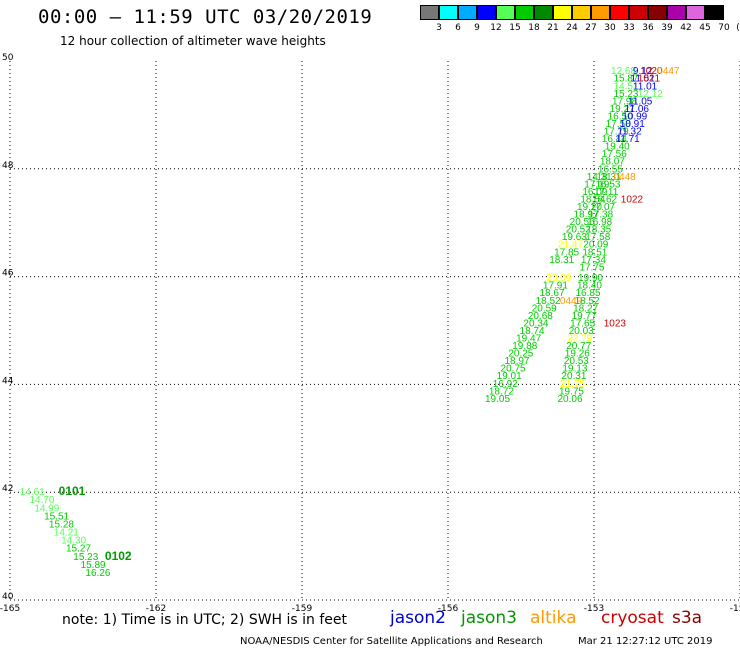 The height and width of the screenshot is (650, 740). I want to click on wave-height-point: 18.27, so click(585, 308).